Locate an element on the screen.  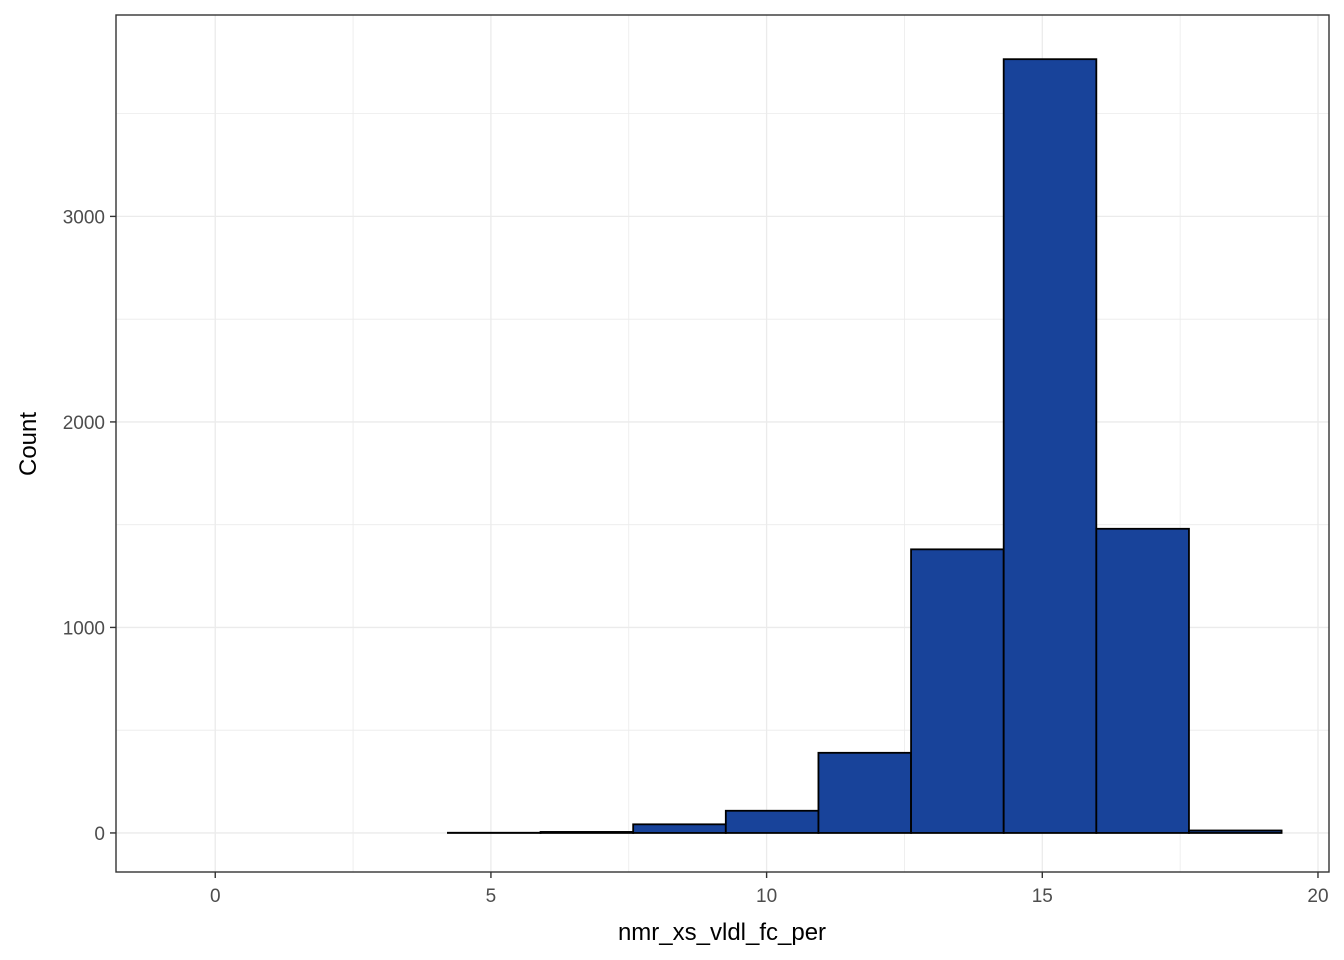
y-axis-title: Count is located at coordinates (28, 444).